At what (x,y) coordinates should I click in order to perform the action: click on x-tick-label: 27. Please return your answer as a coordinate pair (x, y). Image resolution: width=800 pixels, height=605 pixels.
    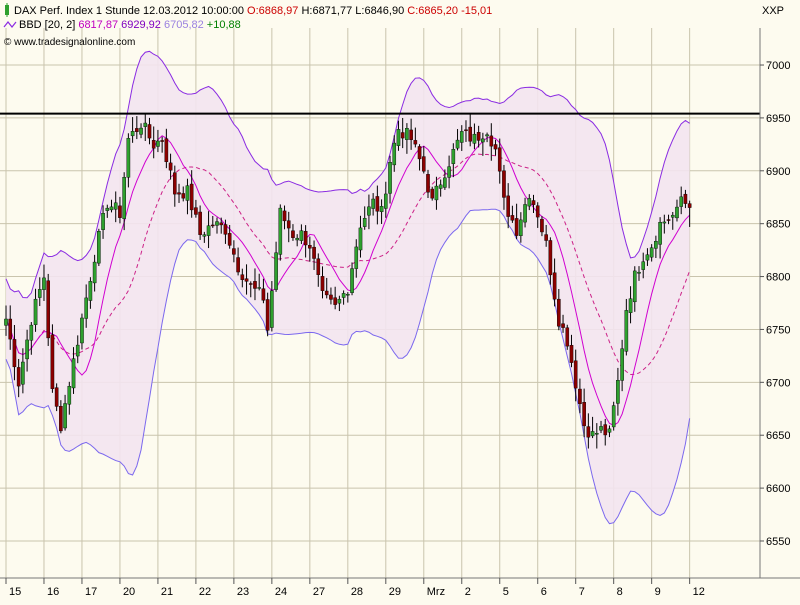
    Looking at the image, I should click on (319, 592).